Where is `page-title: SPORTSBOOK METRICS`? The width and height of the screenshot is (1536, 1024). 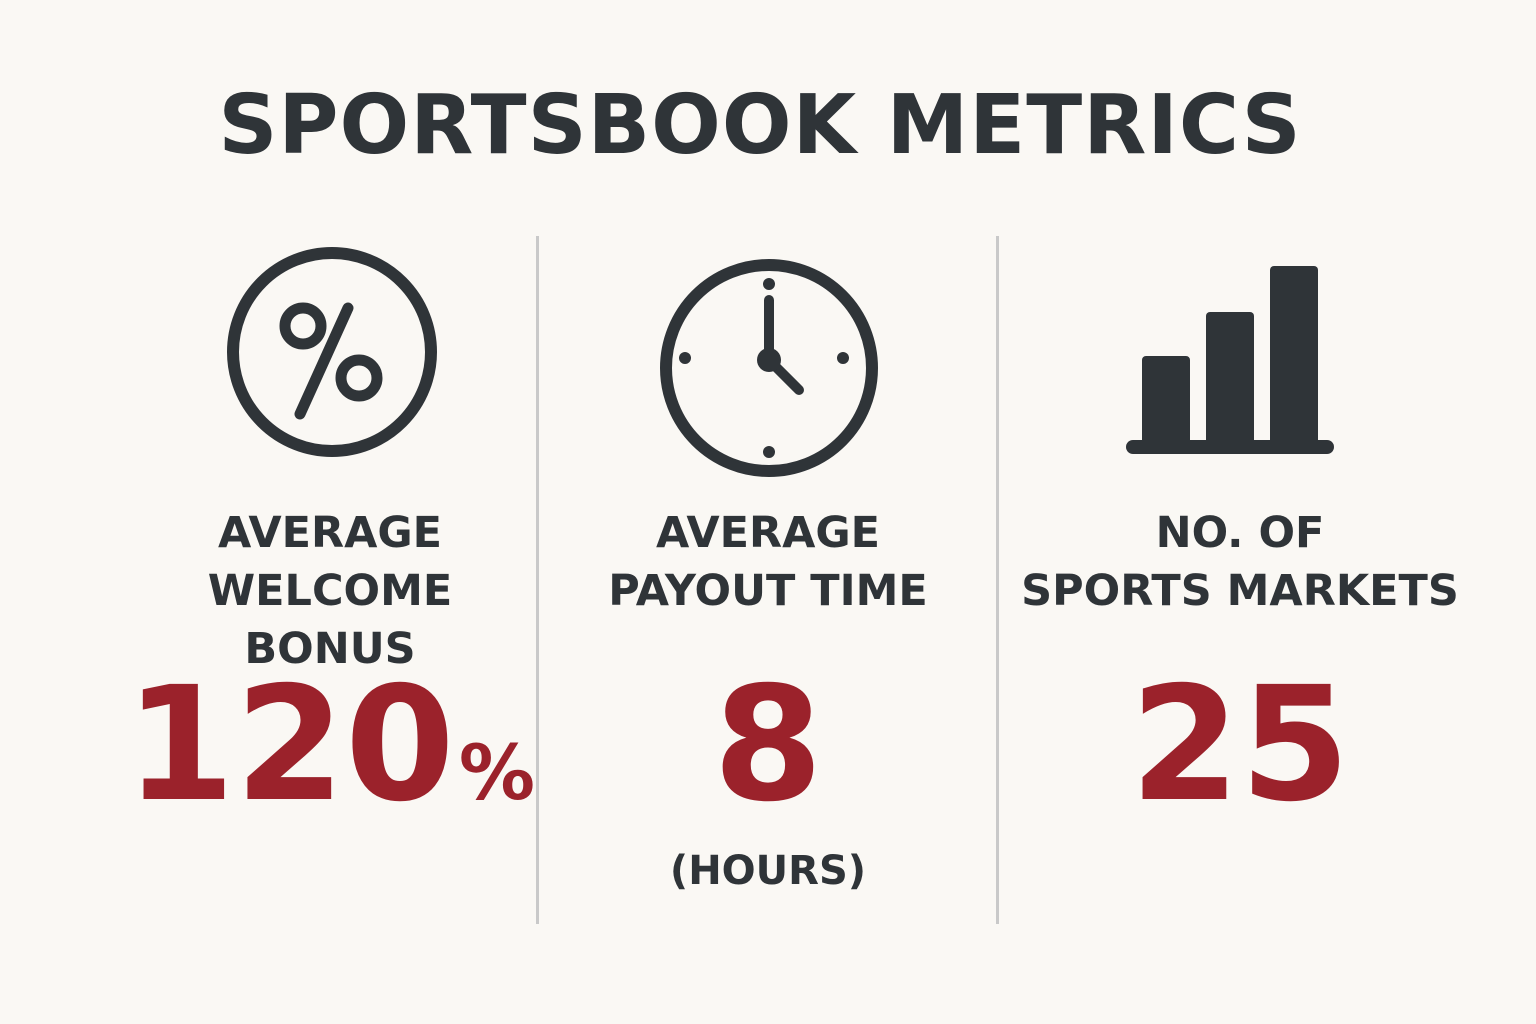
page-title: SPORTSBOOK METRICS is located at coordinates (760, 125).